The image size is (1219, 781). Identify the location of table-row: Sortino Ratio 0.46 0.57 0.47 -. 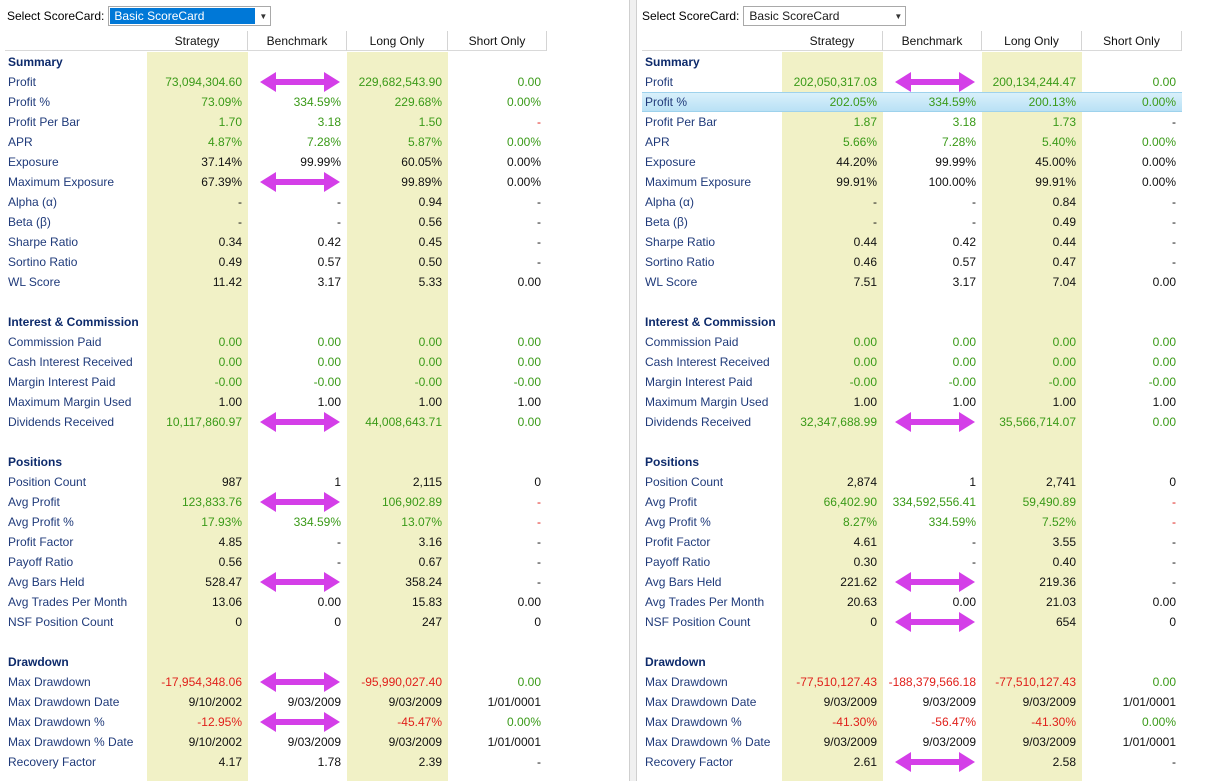
(912, 262).